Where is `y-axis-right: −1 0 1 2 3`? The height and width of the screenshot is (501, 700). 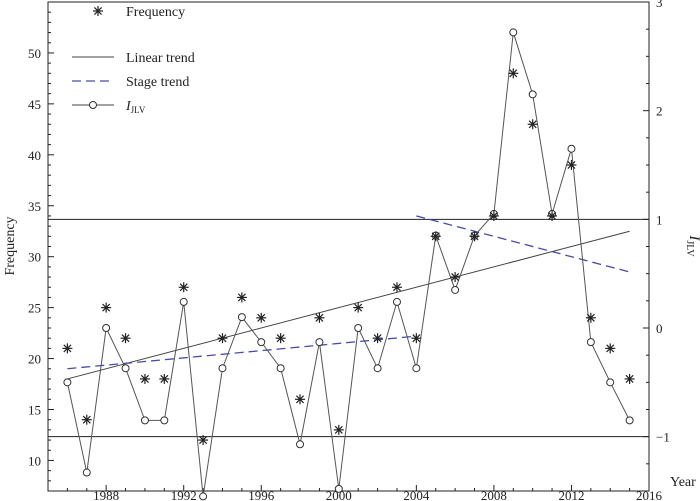
y-axis-right: −1 0 1 2 3 is located at coordinates (656, 246).